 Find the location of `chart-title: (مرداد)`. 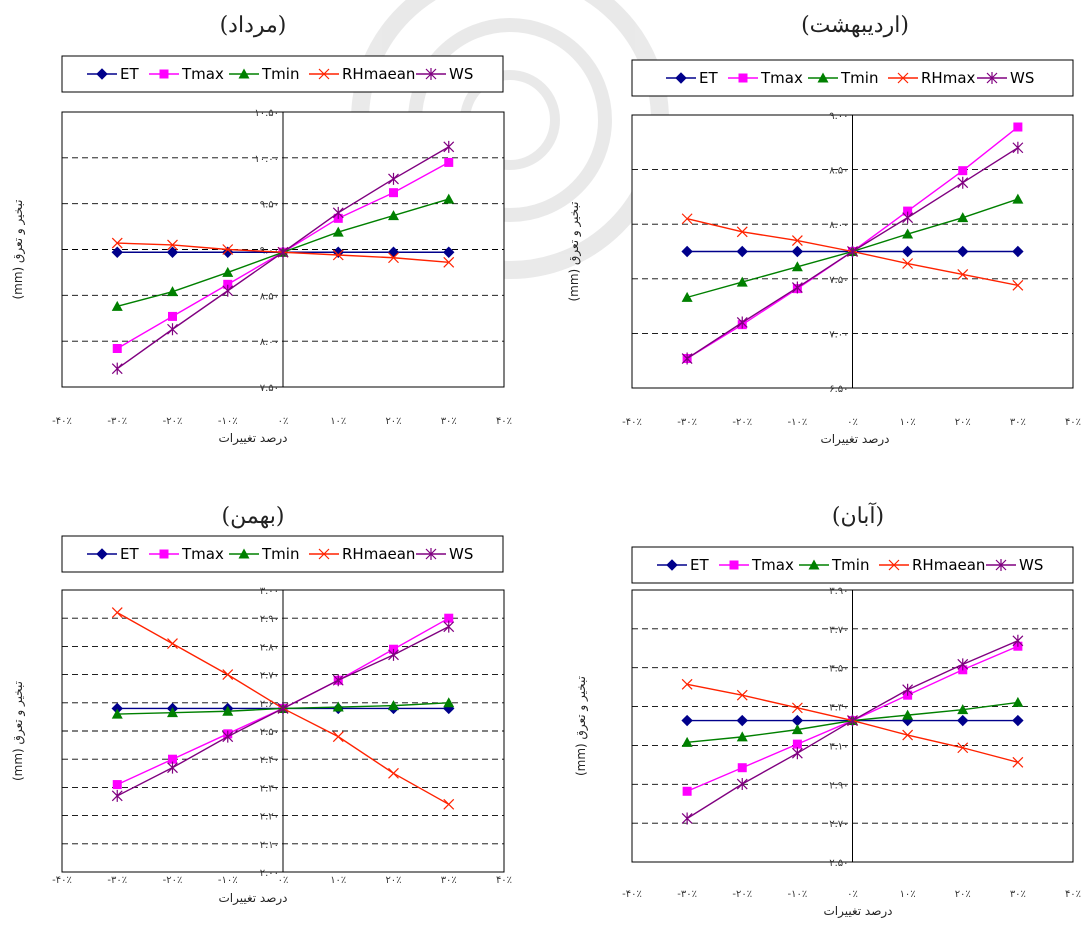

chart-title: (مرداد) is located at coordinates (253, 25).